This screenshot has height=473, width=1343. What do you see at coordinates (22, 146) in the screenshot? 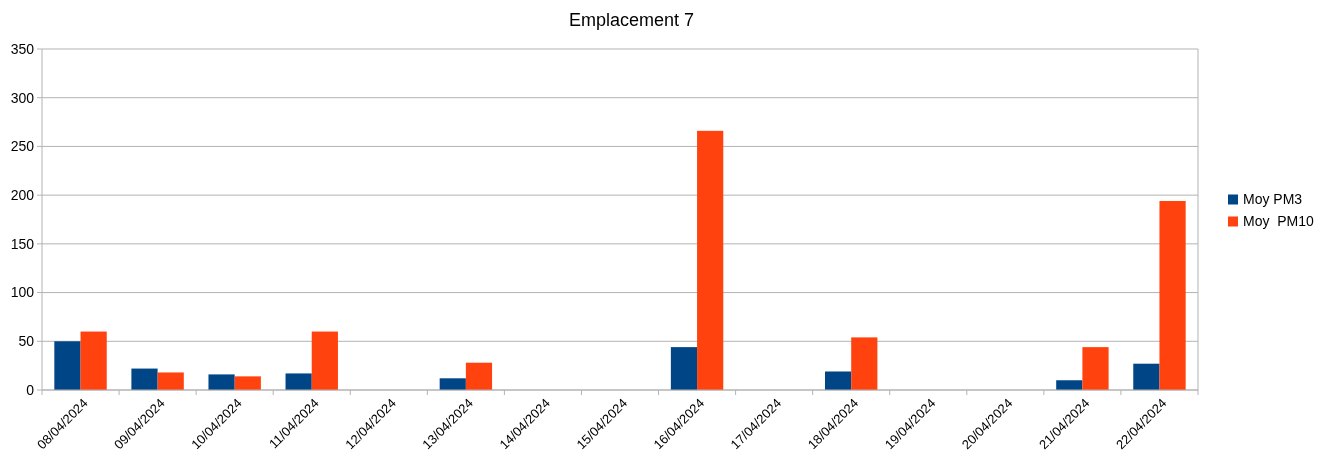
I see `y-tick-label: 250` at bounding box center [22, 146].